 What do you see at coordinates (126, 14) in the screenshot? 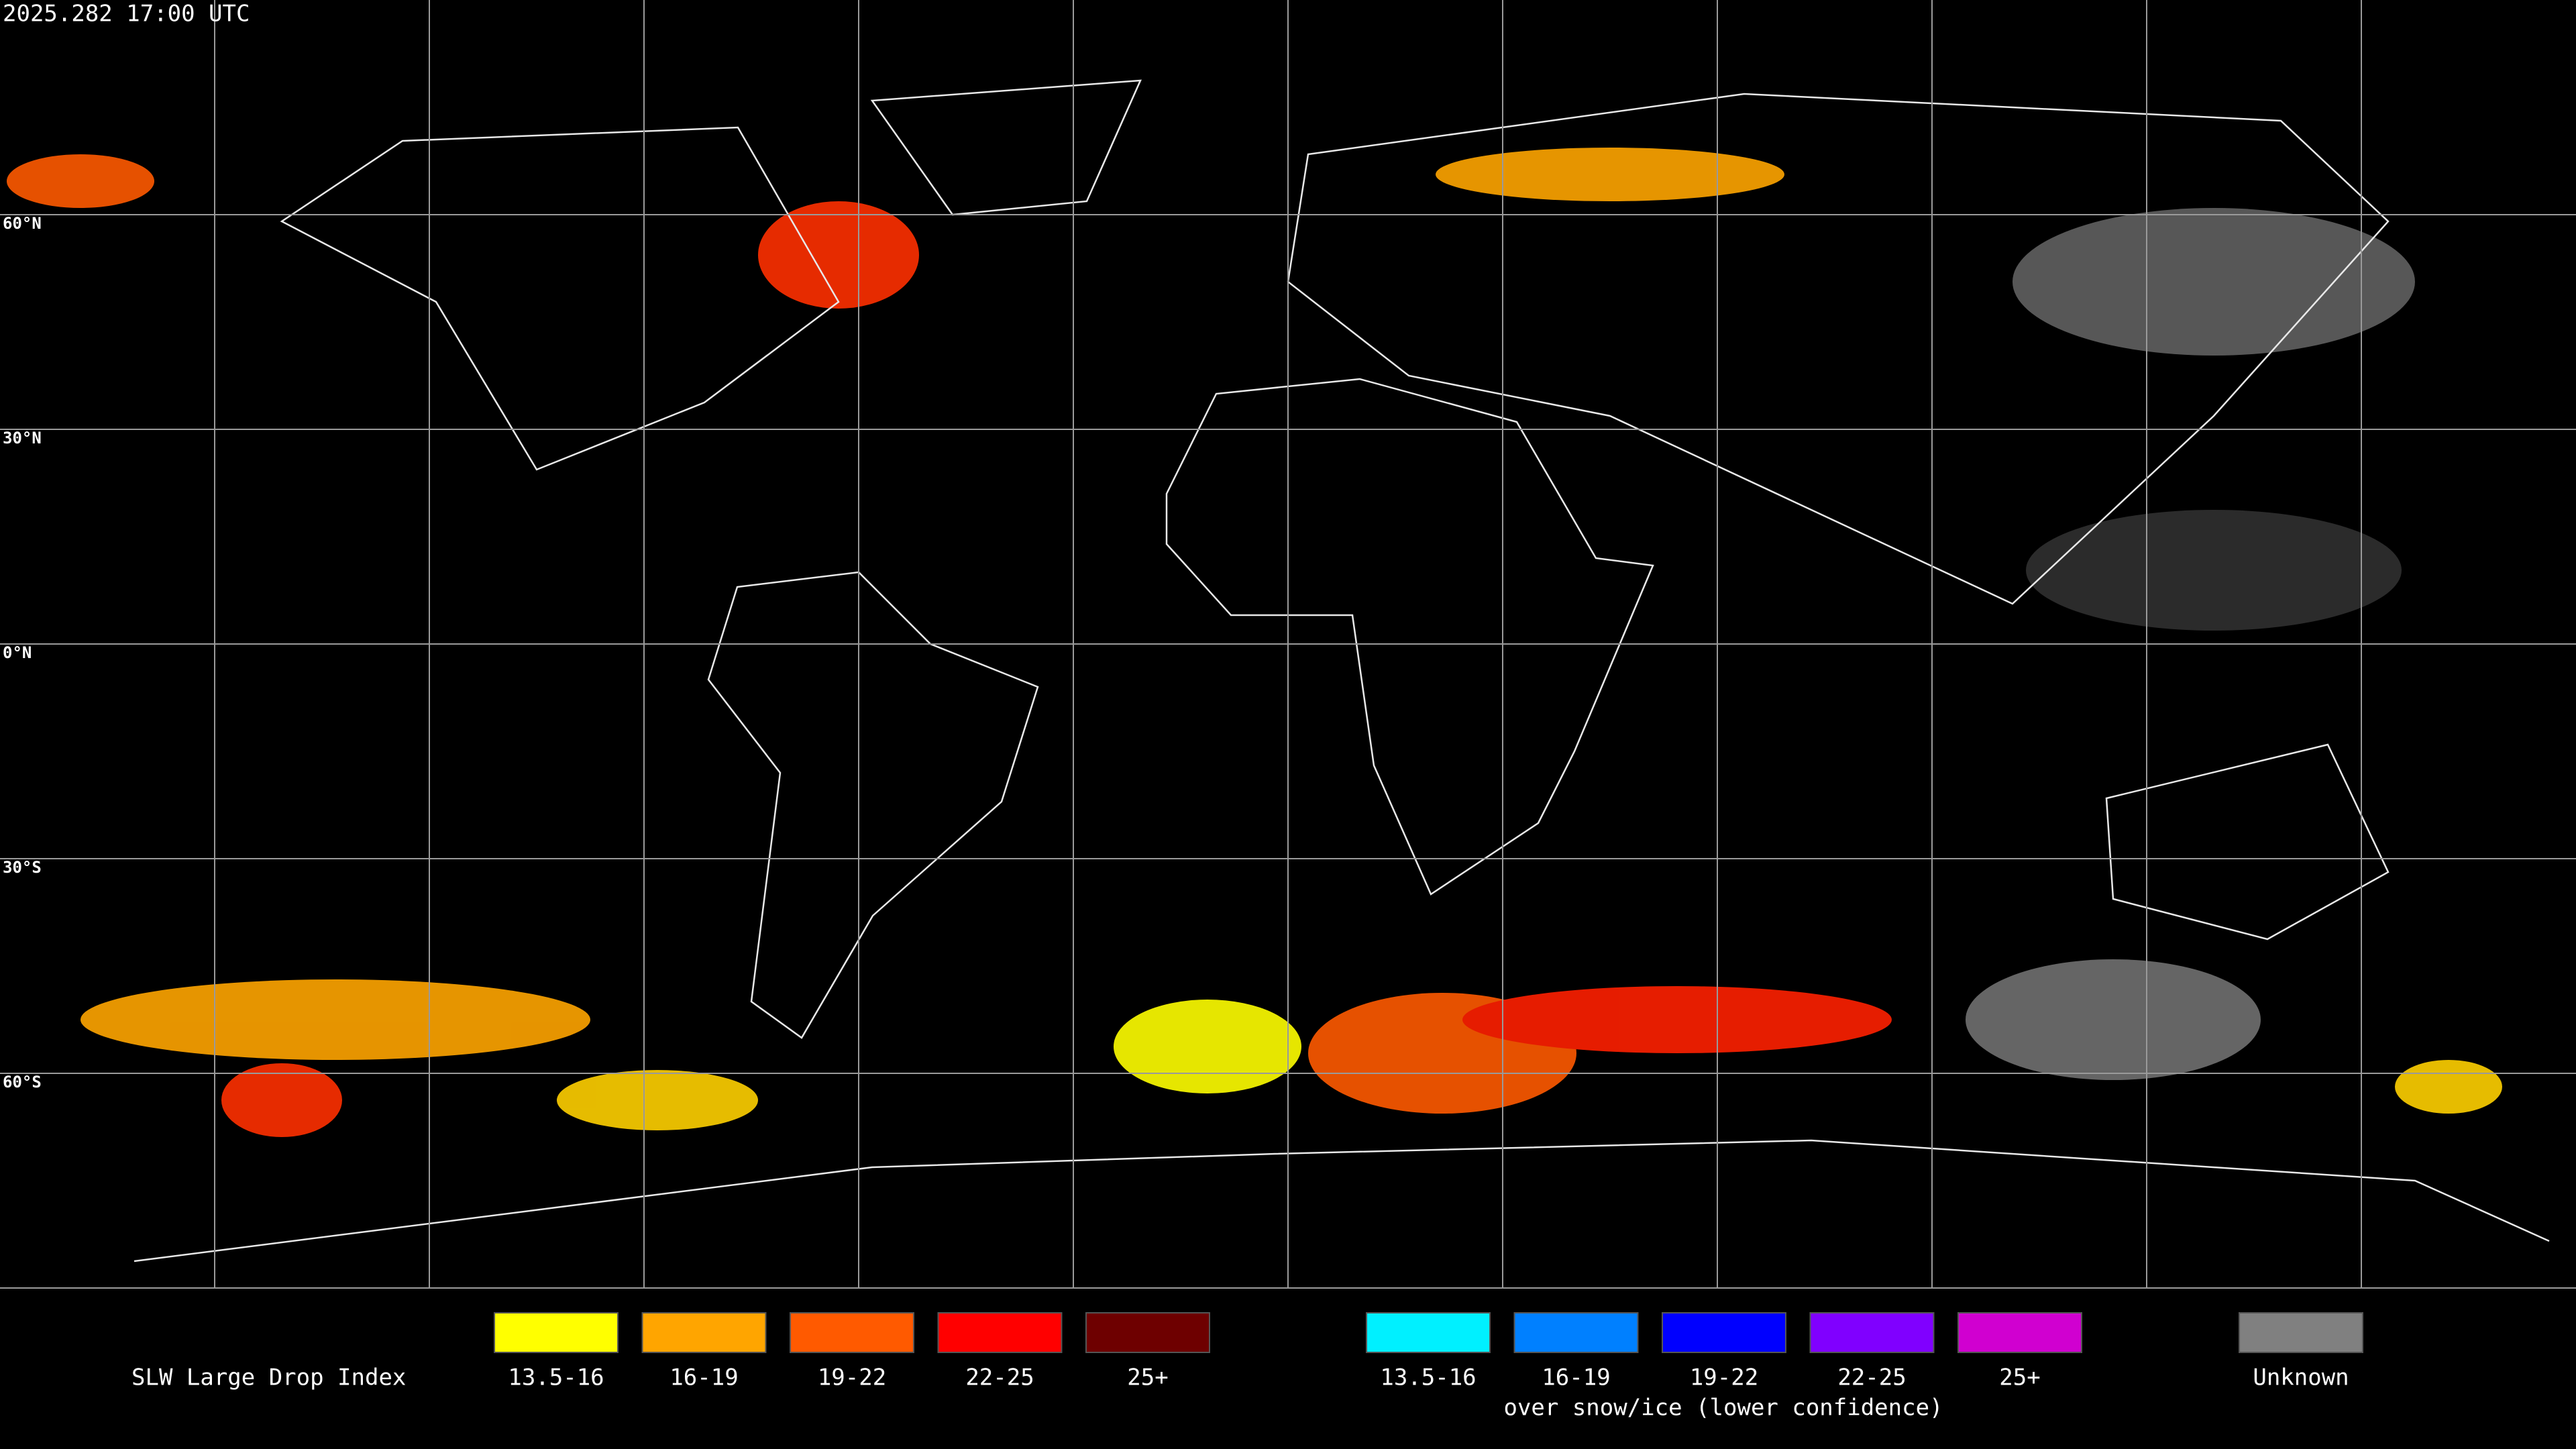
I see `timestamp: 2025.282 17:00 UTC` at bounding box center [126, 14].